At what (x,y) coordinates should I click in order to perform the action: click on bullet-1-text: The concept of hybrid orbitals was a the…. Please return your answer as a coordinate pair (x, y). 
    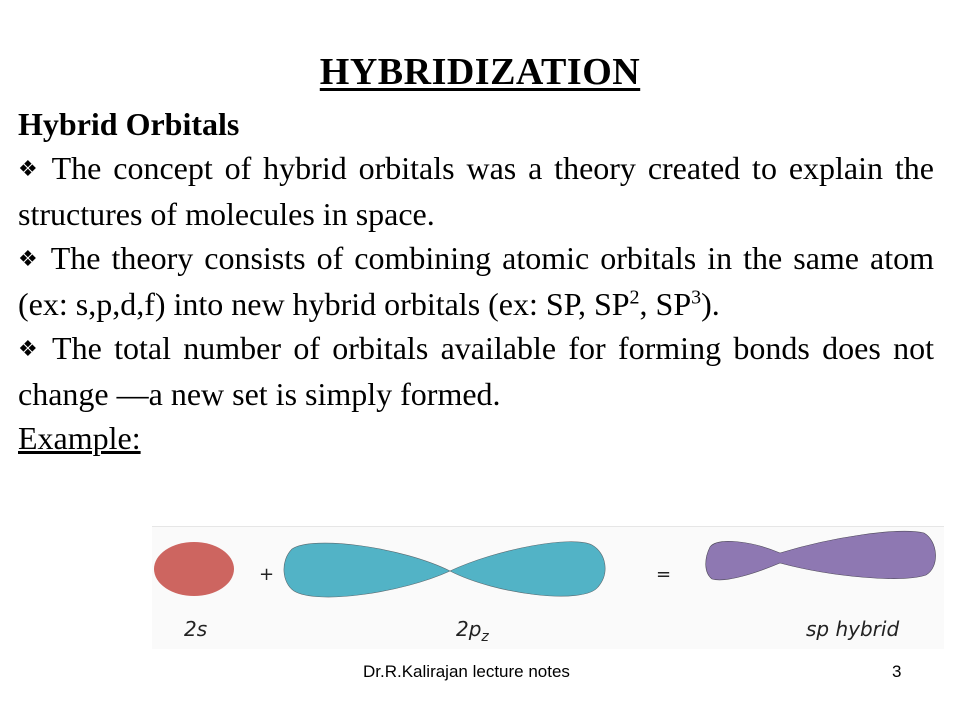
    Looking at the image, I should click on (476, 191).